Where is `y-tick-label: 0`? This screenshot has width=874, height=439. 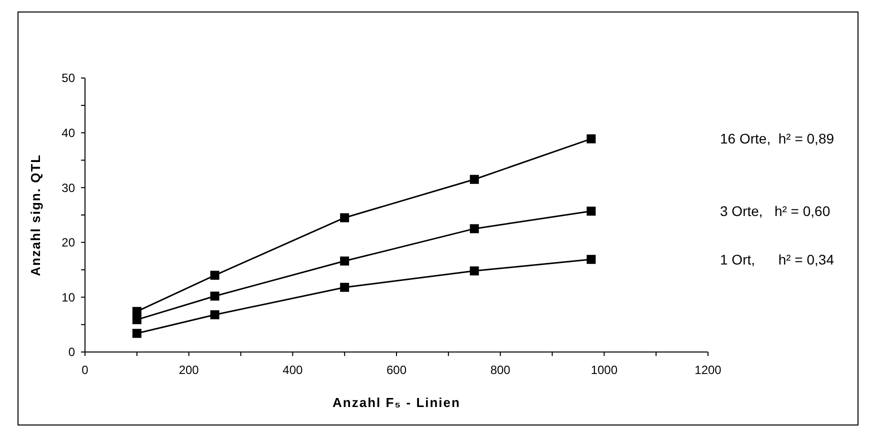 y-tick-label: 0 is located at coordinates (72, 352).